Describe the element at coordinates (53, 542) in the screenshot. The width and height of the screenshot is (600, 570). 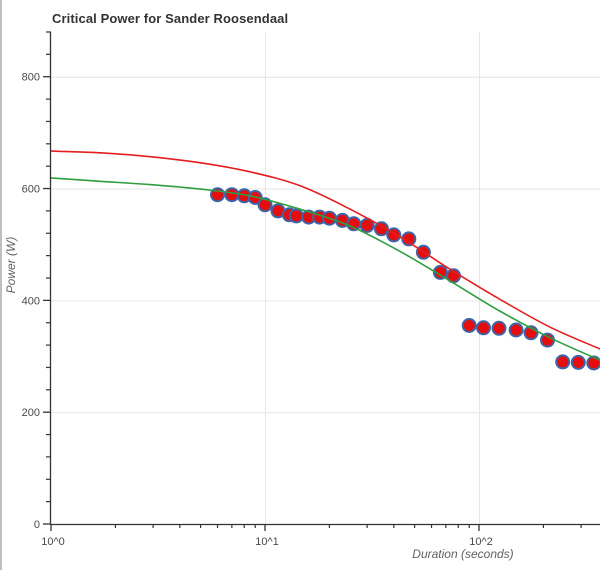
I see `x-tick-label: 10^0` at that location.